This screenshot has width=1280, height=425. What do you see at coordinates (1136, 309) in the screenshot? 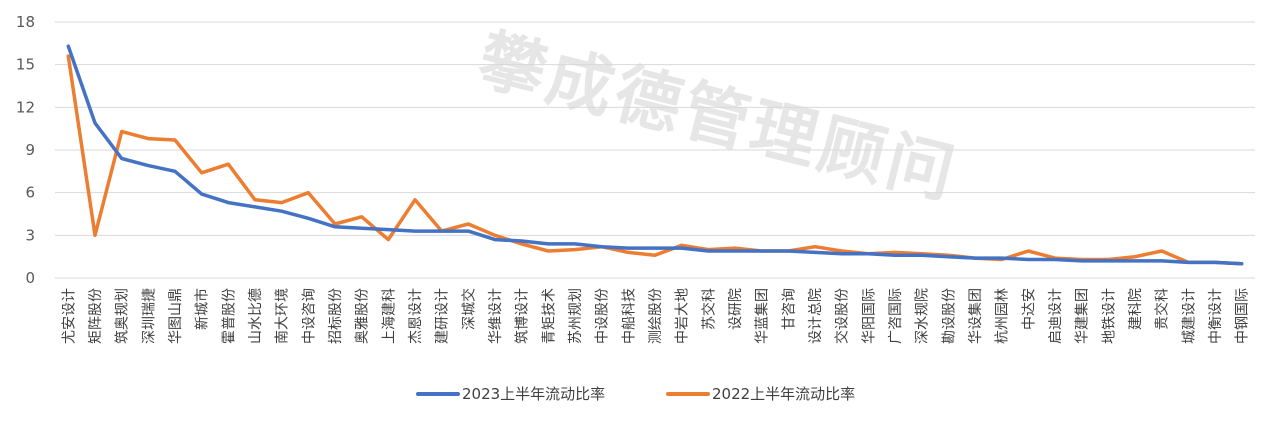
I see `x-tick-label: 建科院` at bounding box center [1136, 309].